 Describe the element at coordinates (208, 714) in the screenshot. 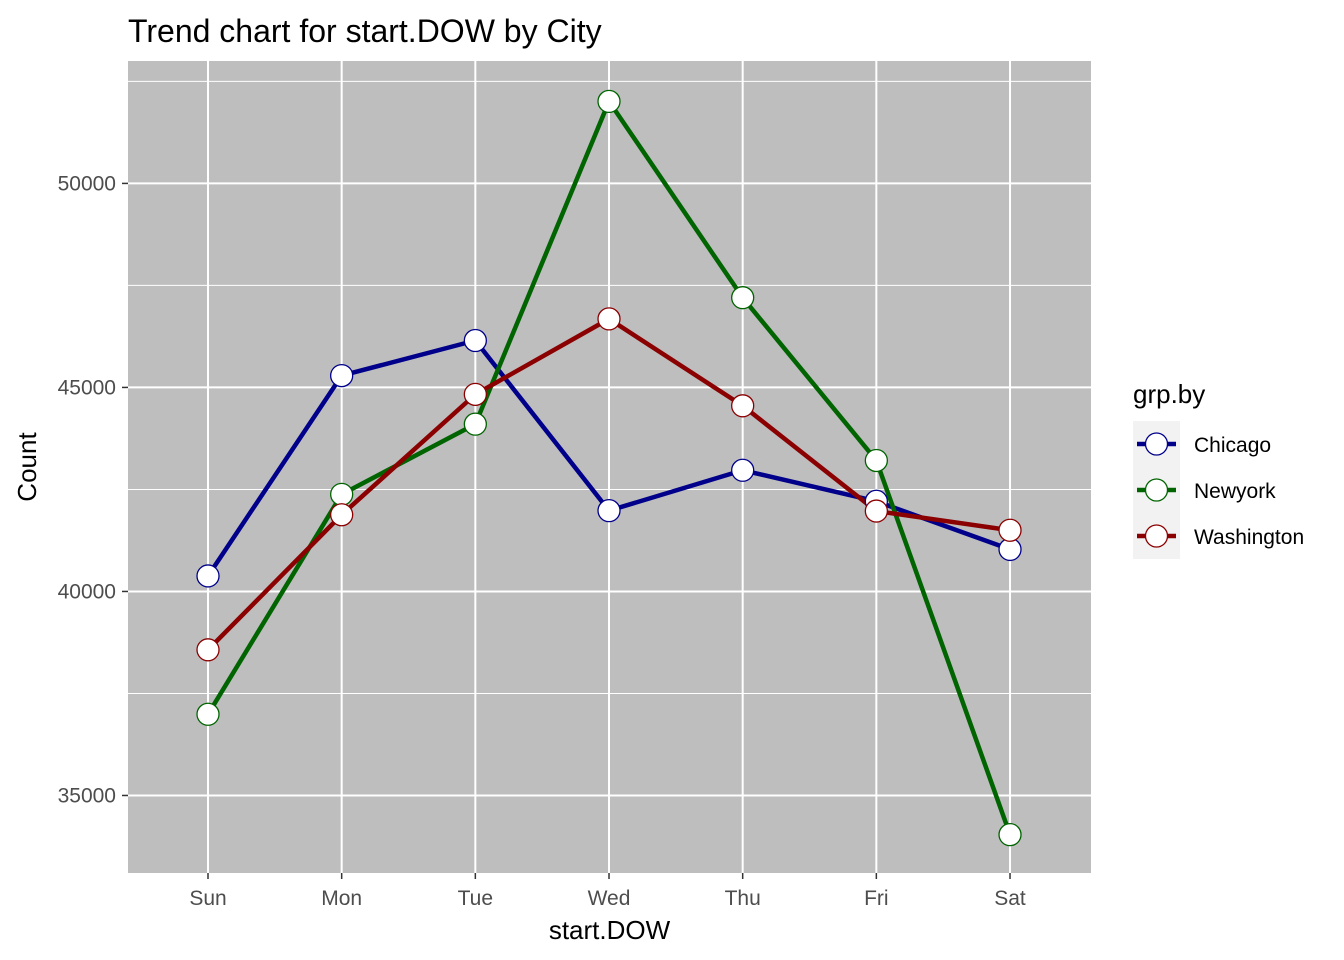

I see `data-point-newyork-sun` at that location.